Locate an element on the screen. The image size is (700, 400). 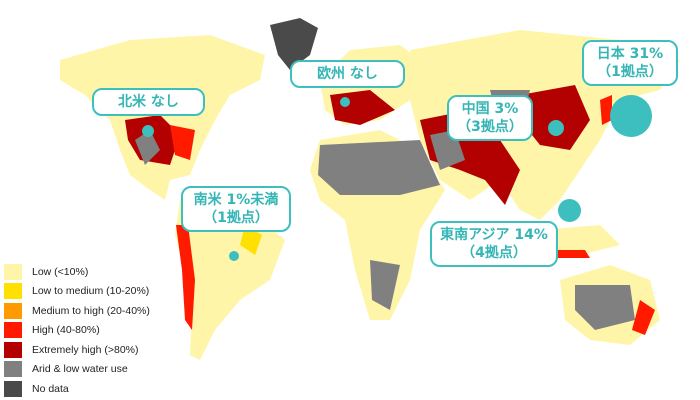
legend-item: High (40-80%) is located at coordinates (77, 331).